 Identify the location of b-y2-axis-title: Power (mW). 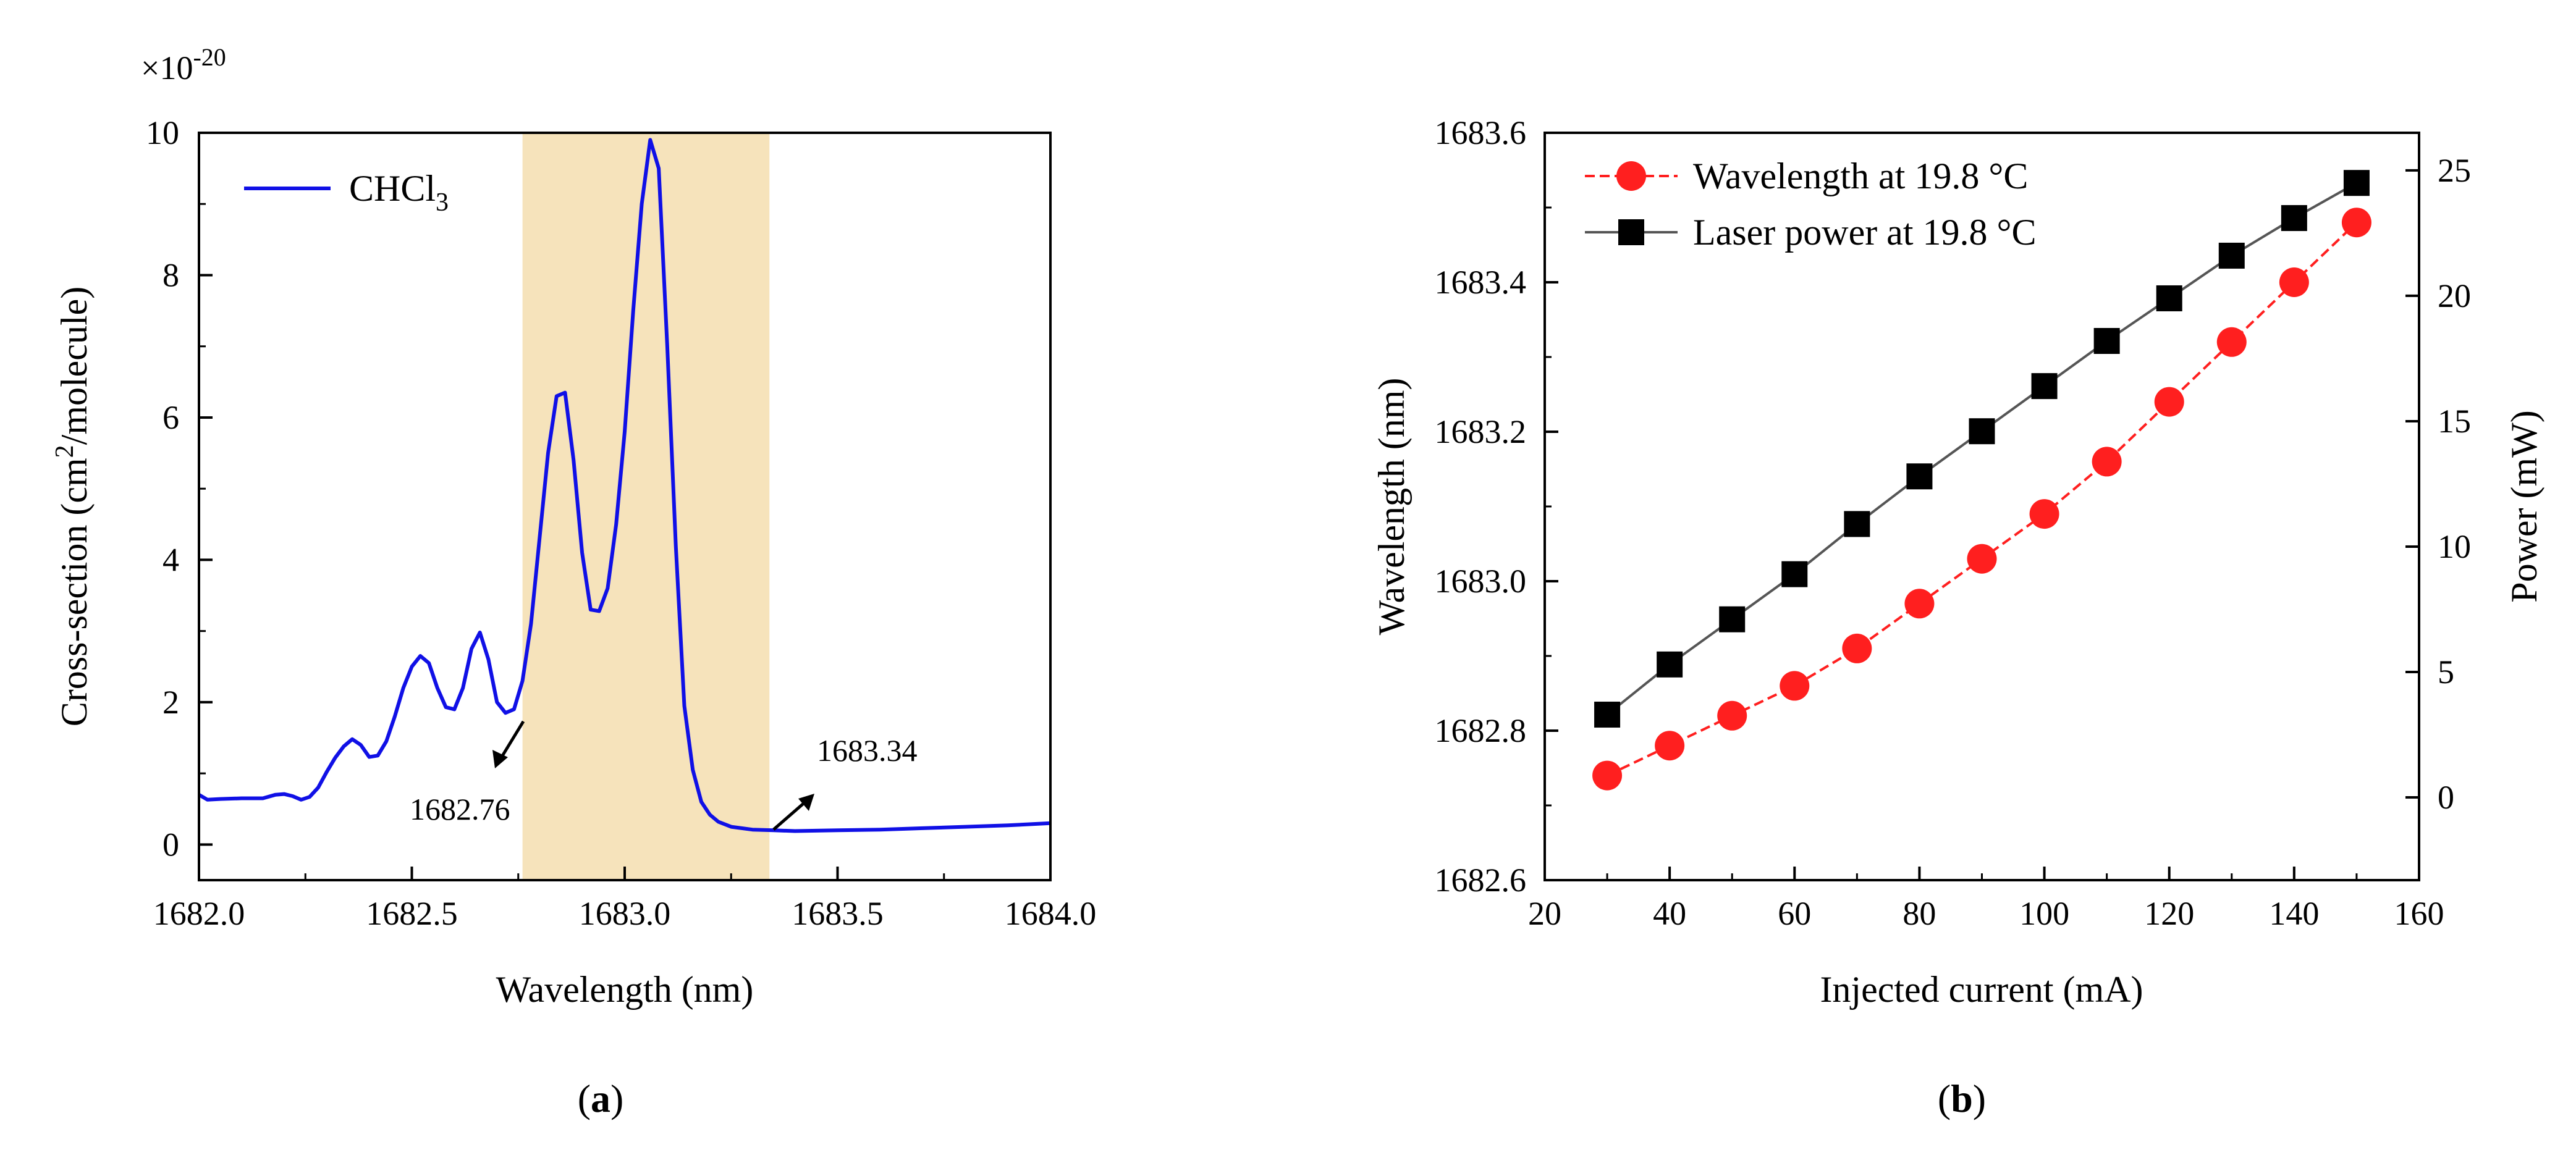
(2524, 506).